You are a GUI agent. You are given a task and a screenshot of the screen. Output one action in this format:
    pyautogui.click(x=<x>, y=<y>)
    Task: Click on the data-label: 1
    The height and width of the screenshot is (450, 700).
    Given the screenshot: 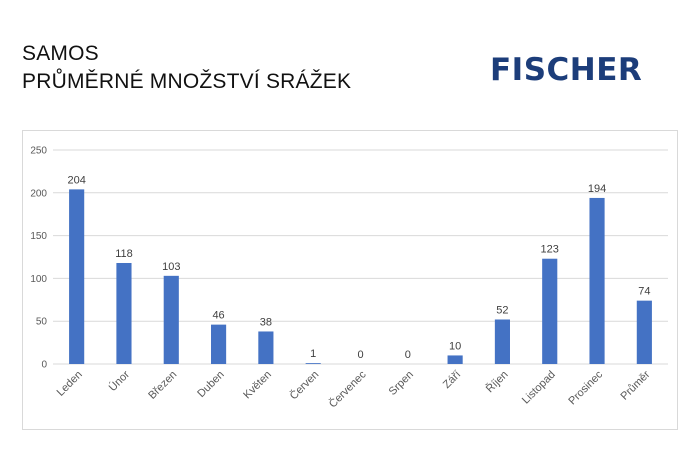 What is the action you would take?
    pyautogui.click(x=313, y=354)
    